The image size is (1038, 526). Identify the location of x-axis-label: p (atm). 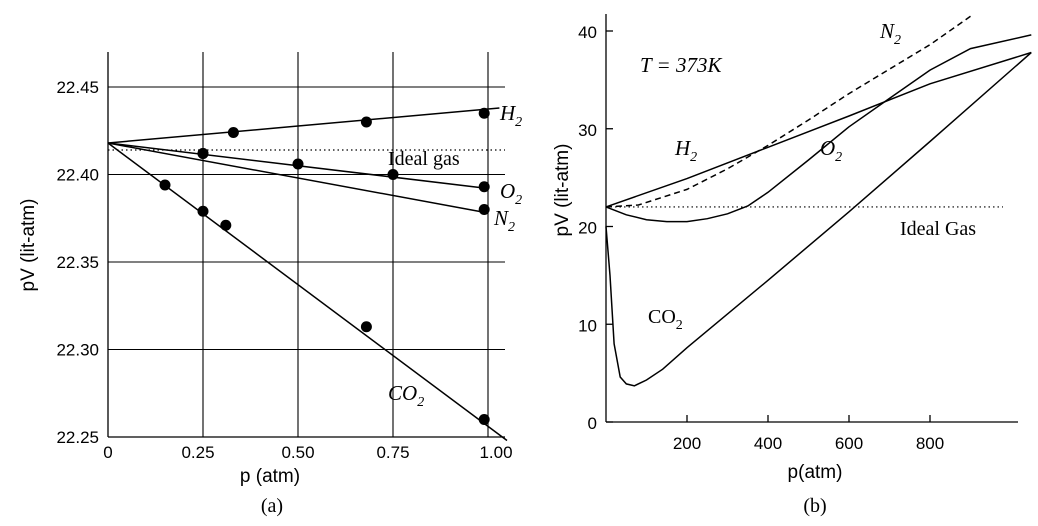
(270, 476).